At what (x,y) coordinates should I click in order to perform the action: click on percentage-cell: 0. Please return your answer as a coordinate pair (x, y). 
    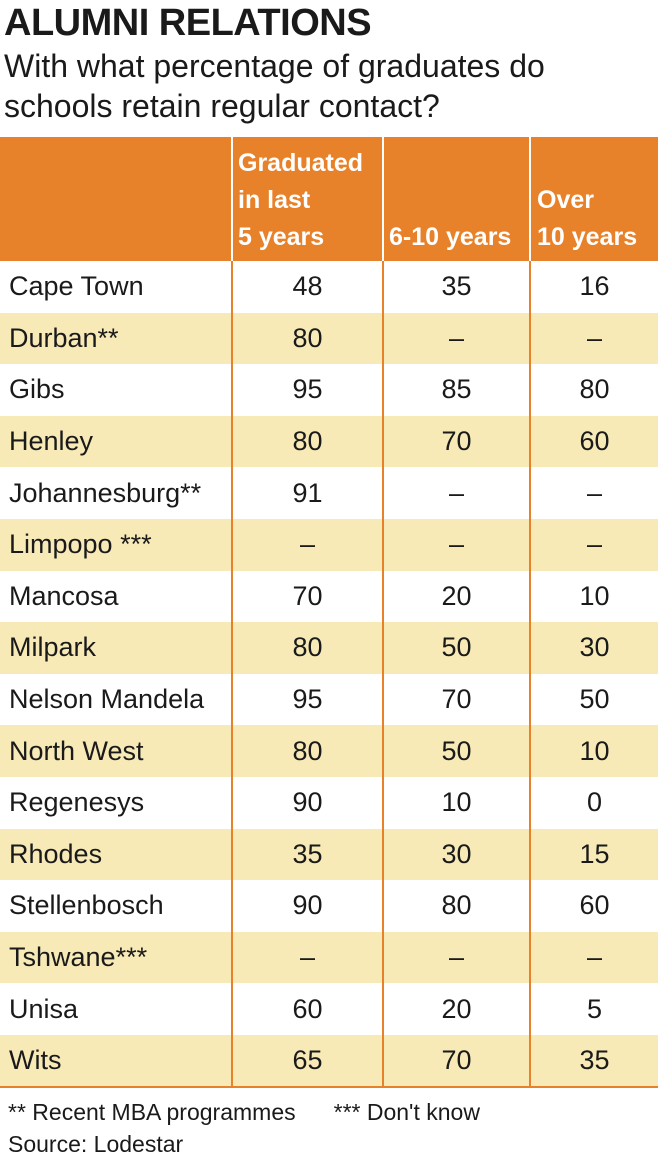
    Looking at the image, I should click on (593, 802).